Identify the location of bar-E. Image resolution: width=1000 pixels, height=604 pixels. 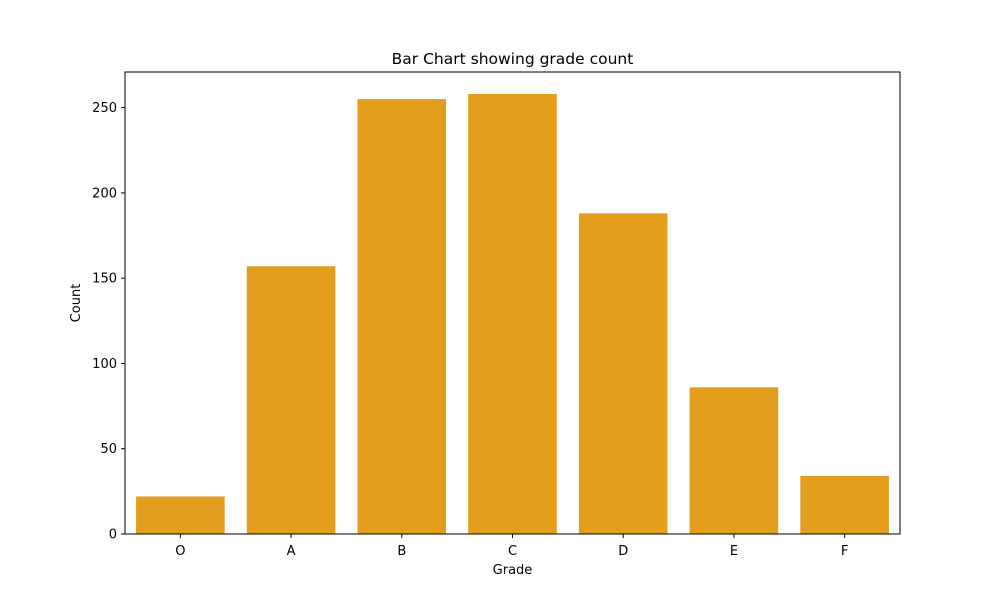
(734, 460).